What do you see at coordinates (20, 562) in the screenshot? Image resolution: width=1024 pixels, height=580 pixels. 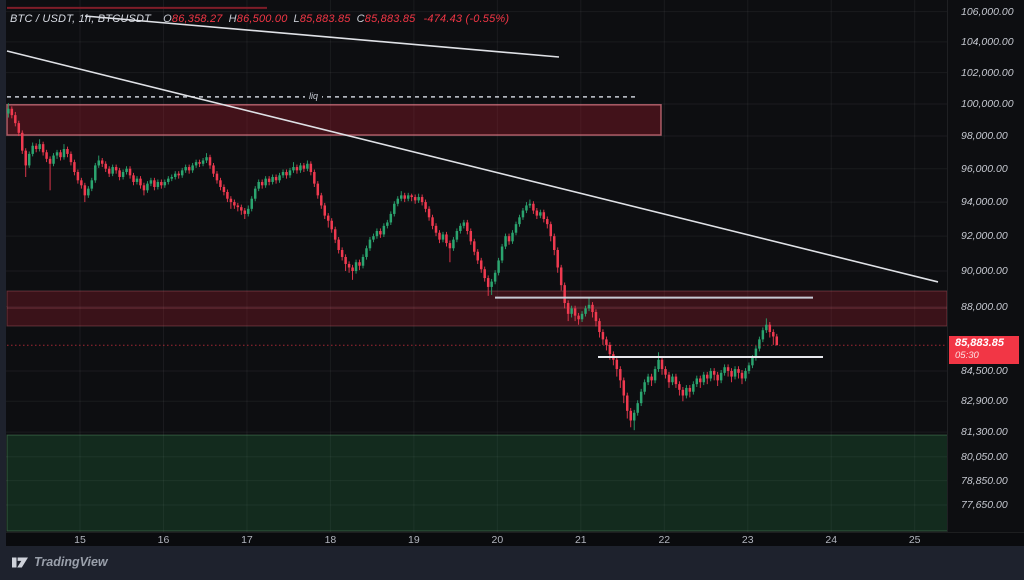 I see `tradingview-mark-icon` at bounding box center [20, 562].